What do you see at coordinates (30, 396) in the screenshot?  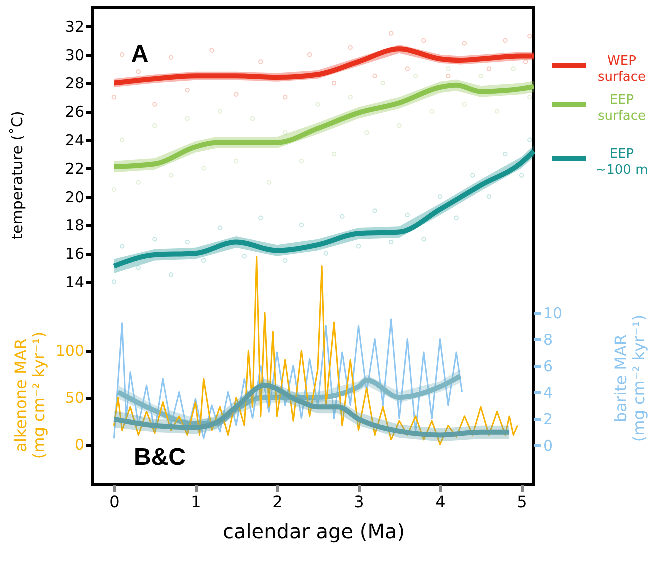 I see `y3-axis-title: alkenone MAR (mg cm⁻² kyr⁻¹)` at bounding box center [30, 396].